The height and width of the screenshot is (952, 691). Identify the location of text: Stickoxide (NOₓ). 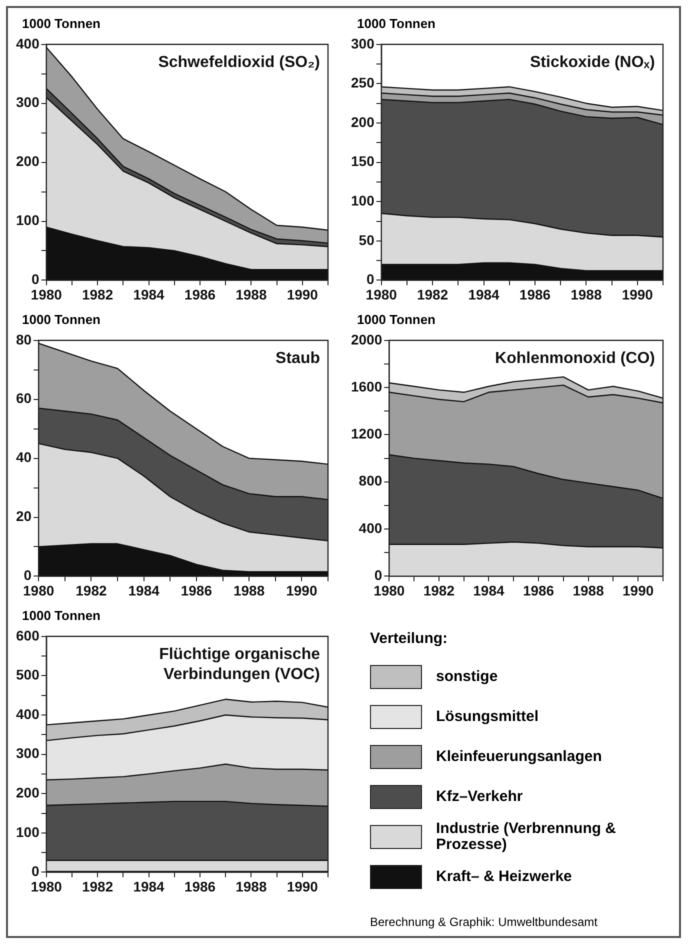
(592, 62).